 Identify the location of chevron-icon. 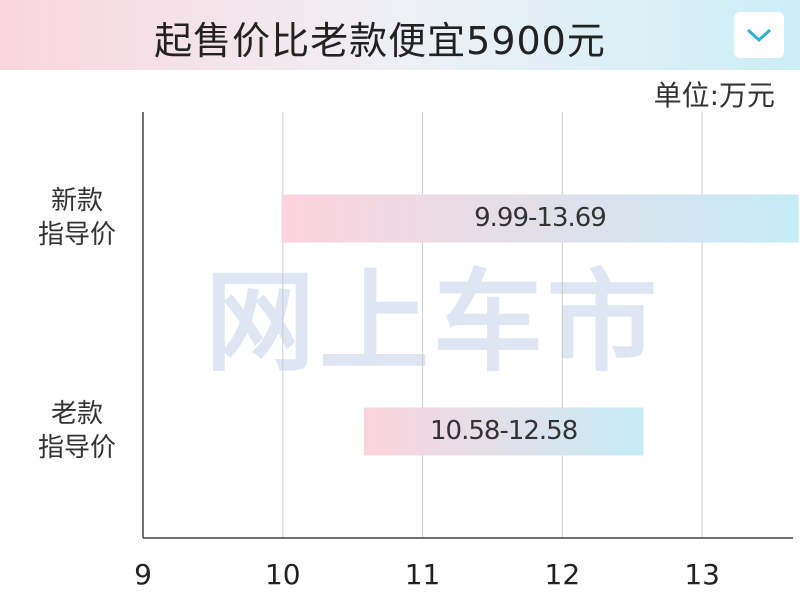
(759, 35).